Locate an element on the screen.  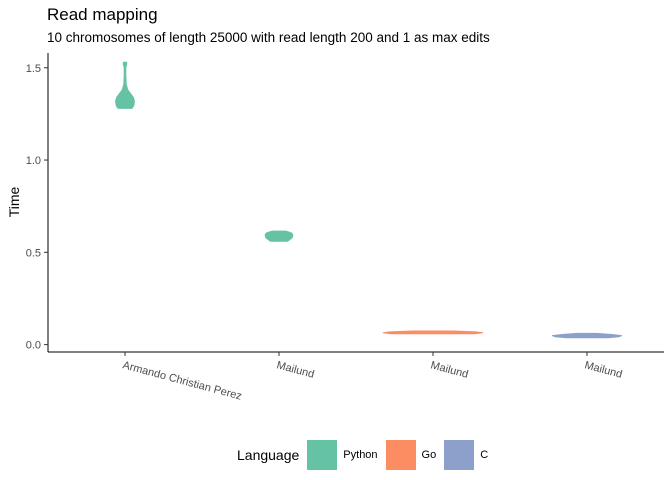
chart-title: Read mapping is located at coordinates (102, 14).